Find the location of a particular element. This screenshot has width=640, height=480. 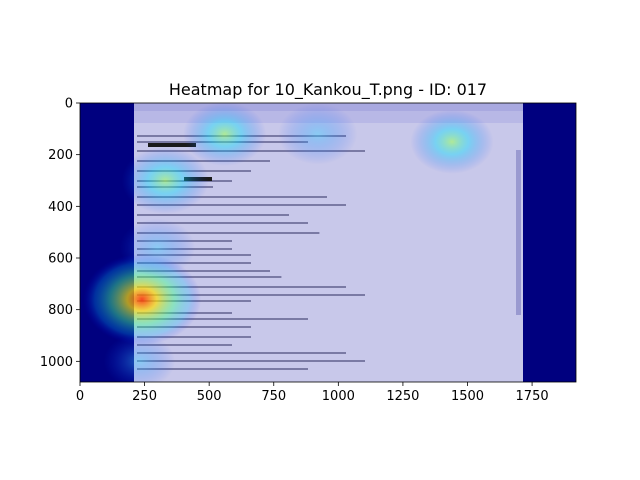

x-tick-label: 1500 is located at coordinates (467, 396).